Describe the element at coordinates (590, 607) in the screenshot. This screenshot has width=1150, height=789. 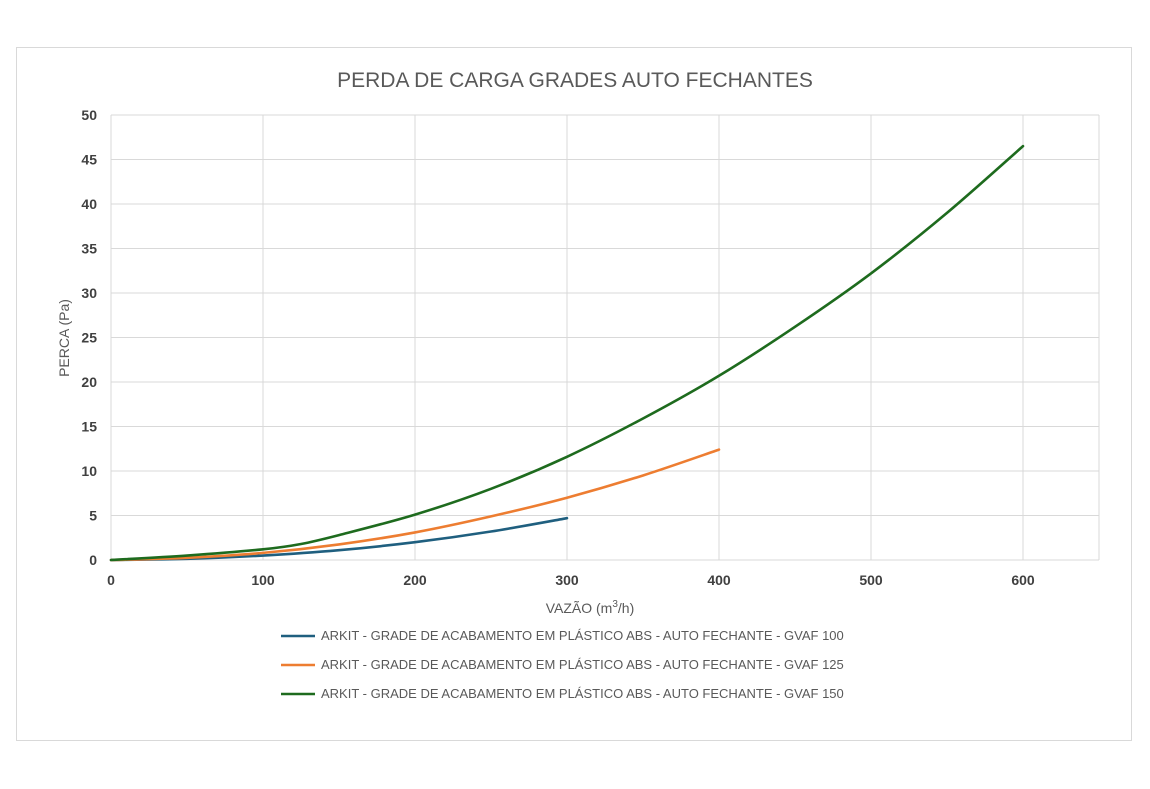
I see `x-axis-label: VAZÃO (m3/h)` at that location.